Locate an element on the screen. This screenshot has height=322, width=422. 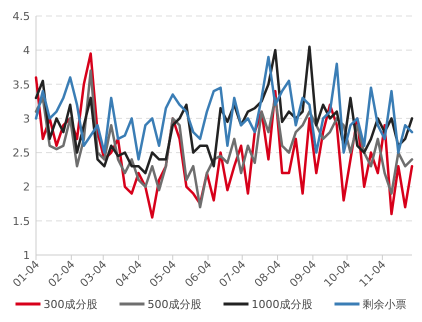
legend-label: 500成分股 is located at coordinates (175, 304).